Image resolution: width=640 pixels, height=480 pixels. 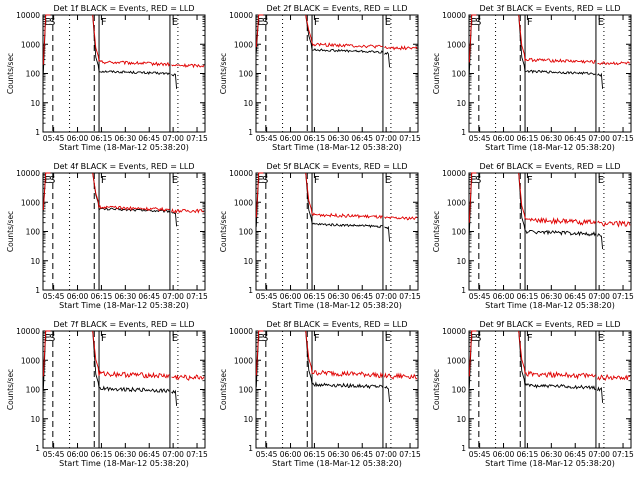 I want to click on plot-title: Det 4f BLACK = Events, RED = LLD, so click(x=123, y=166).